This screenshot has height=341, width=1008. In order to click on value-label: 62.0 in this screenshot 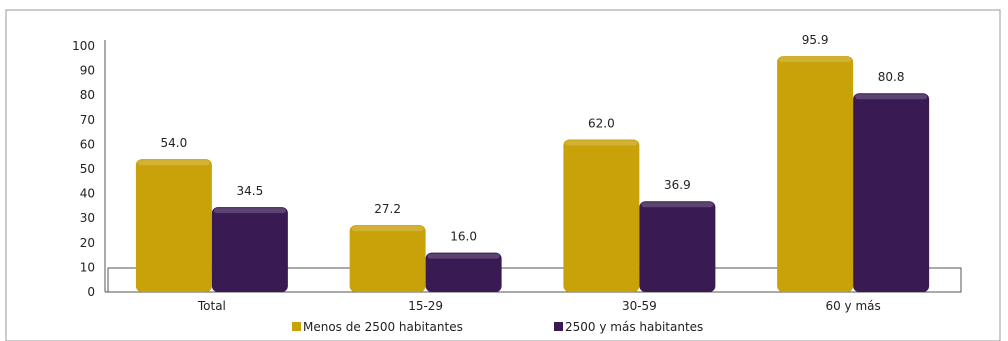, I will do `click(601, 123)`.